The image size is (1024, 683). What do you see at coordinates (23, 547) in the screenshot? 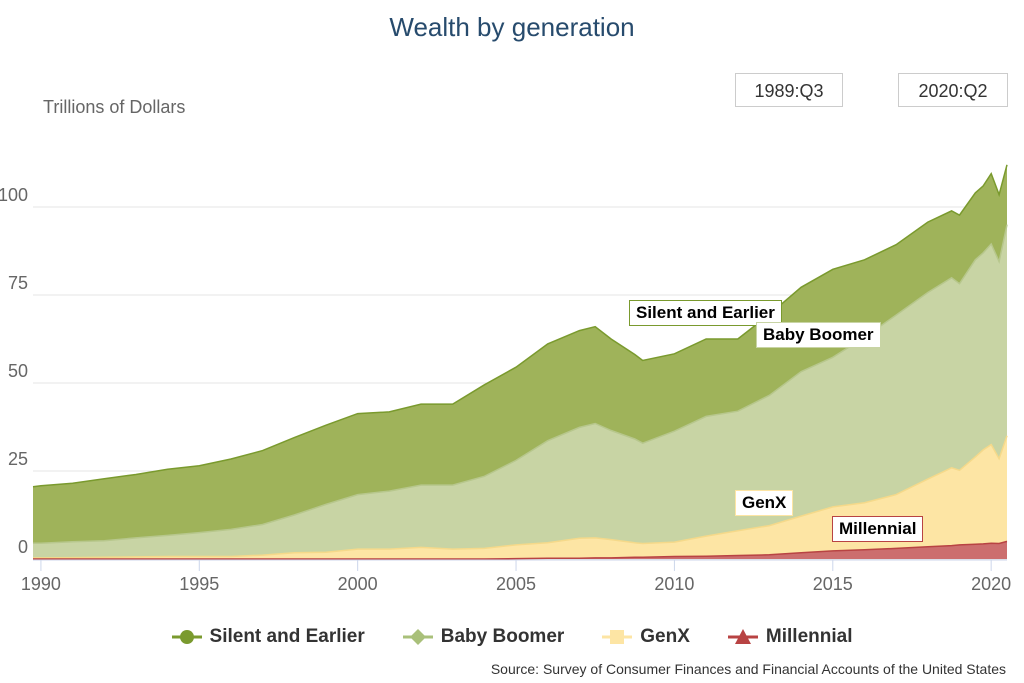
I see `y-tick-label: 0` at bounding box center [23, 547].